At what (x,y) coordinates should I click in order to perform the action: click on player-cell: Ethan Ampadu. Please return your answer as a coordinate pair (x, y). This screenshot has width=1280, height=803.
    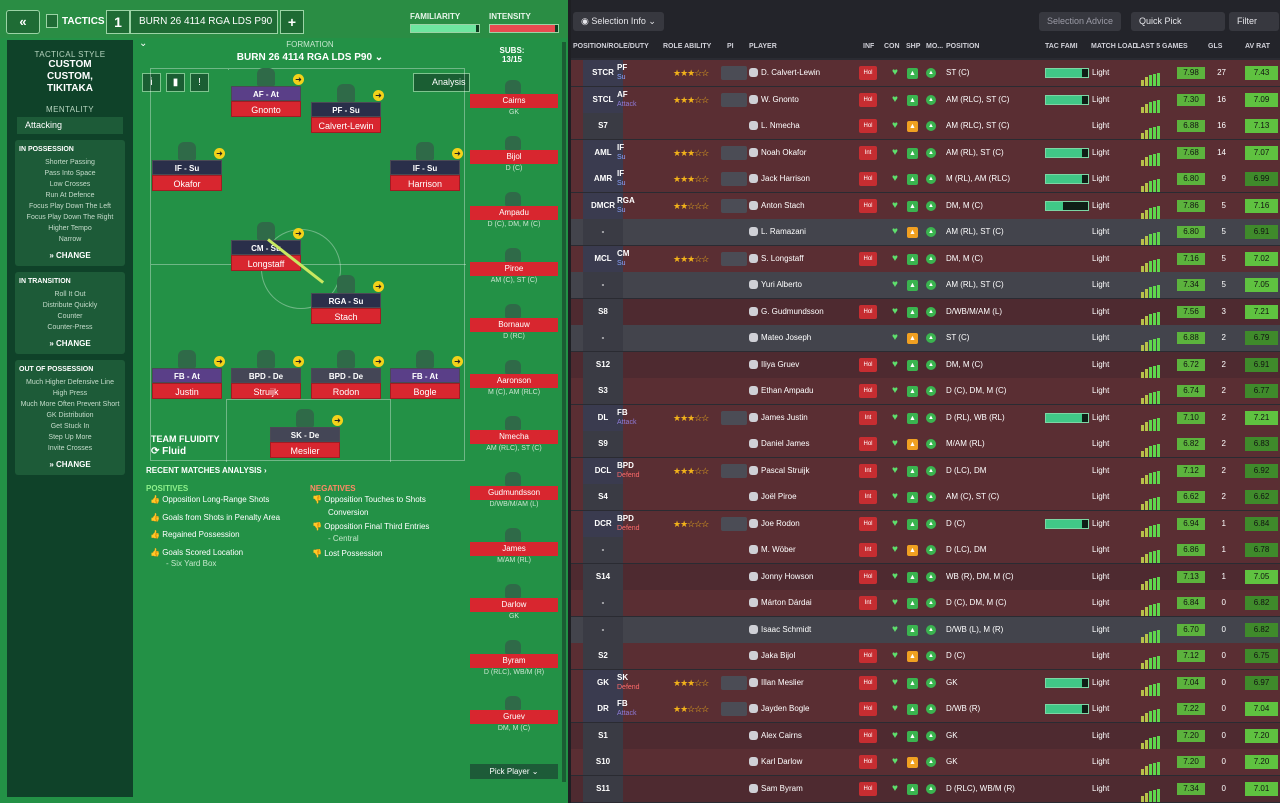
    Looking at the image, I should click on (801, 391).